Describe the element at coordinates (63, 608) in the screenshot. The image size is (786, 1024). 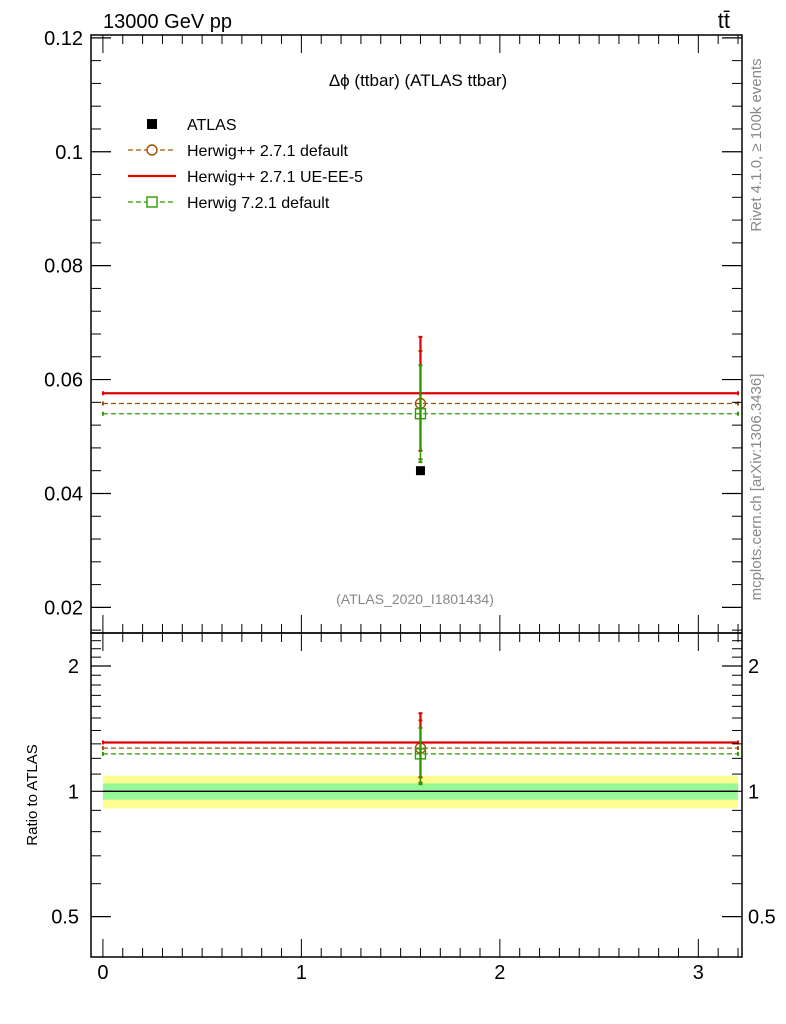
I see `y-tick-label: 0.02` at that location.